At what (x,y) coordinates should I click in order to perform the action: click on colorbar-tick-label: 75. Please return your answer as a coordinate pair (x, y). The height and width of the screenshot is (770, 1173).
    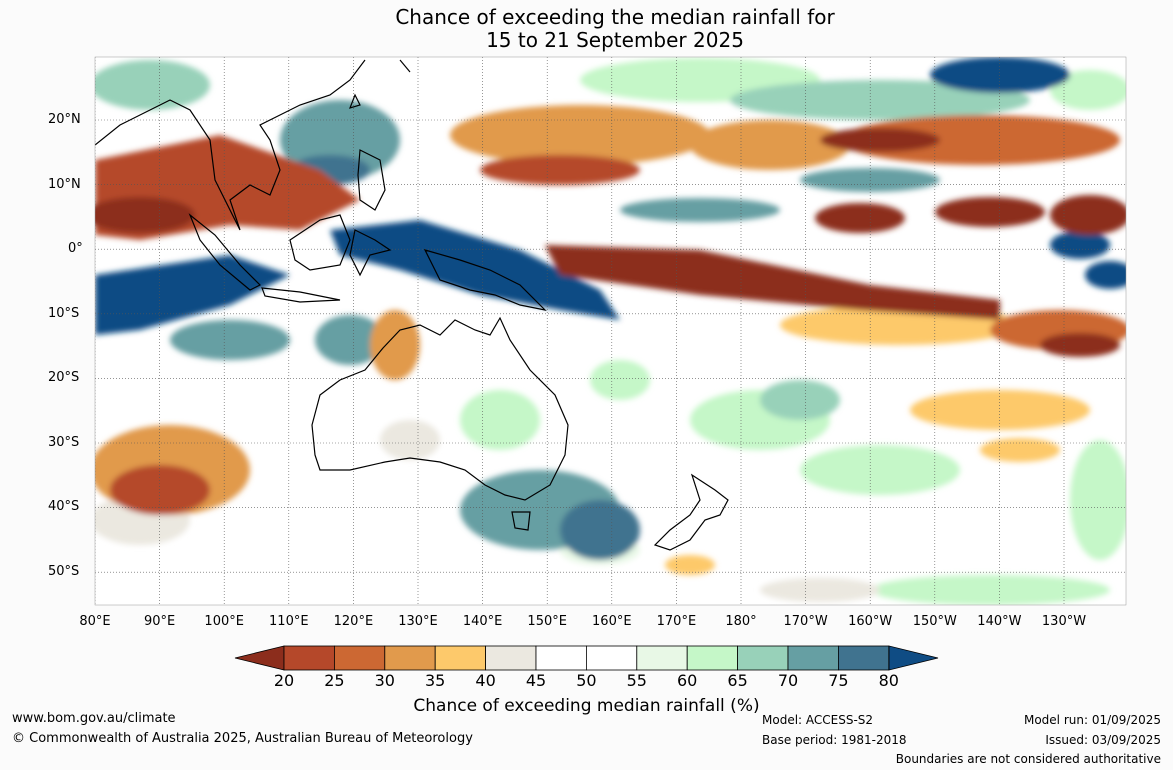
    Looking at the image, I should click on (838, 680).